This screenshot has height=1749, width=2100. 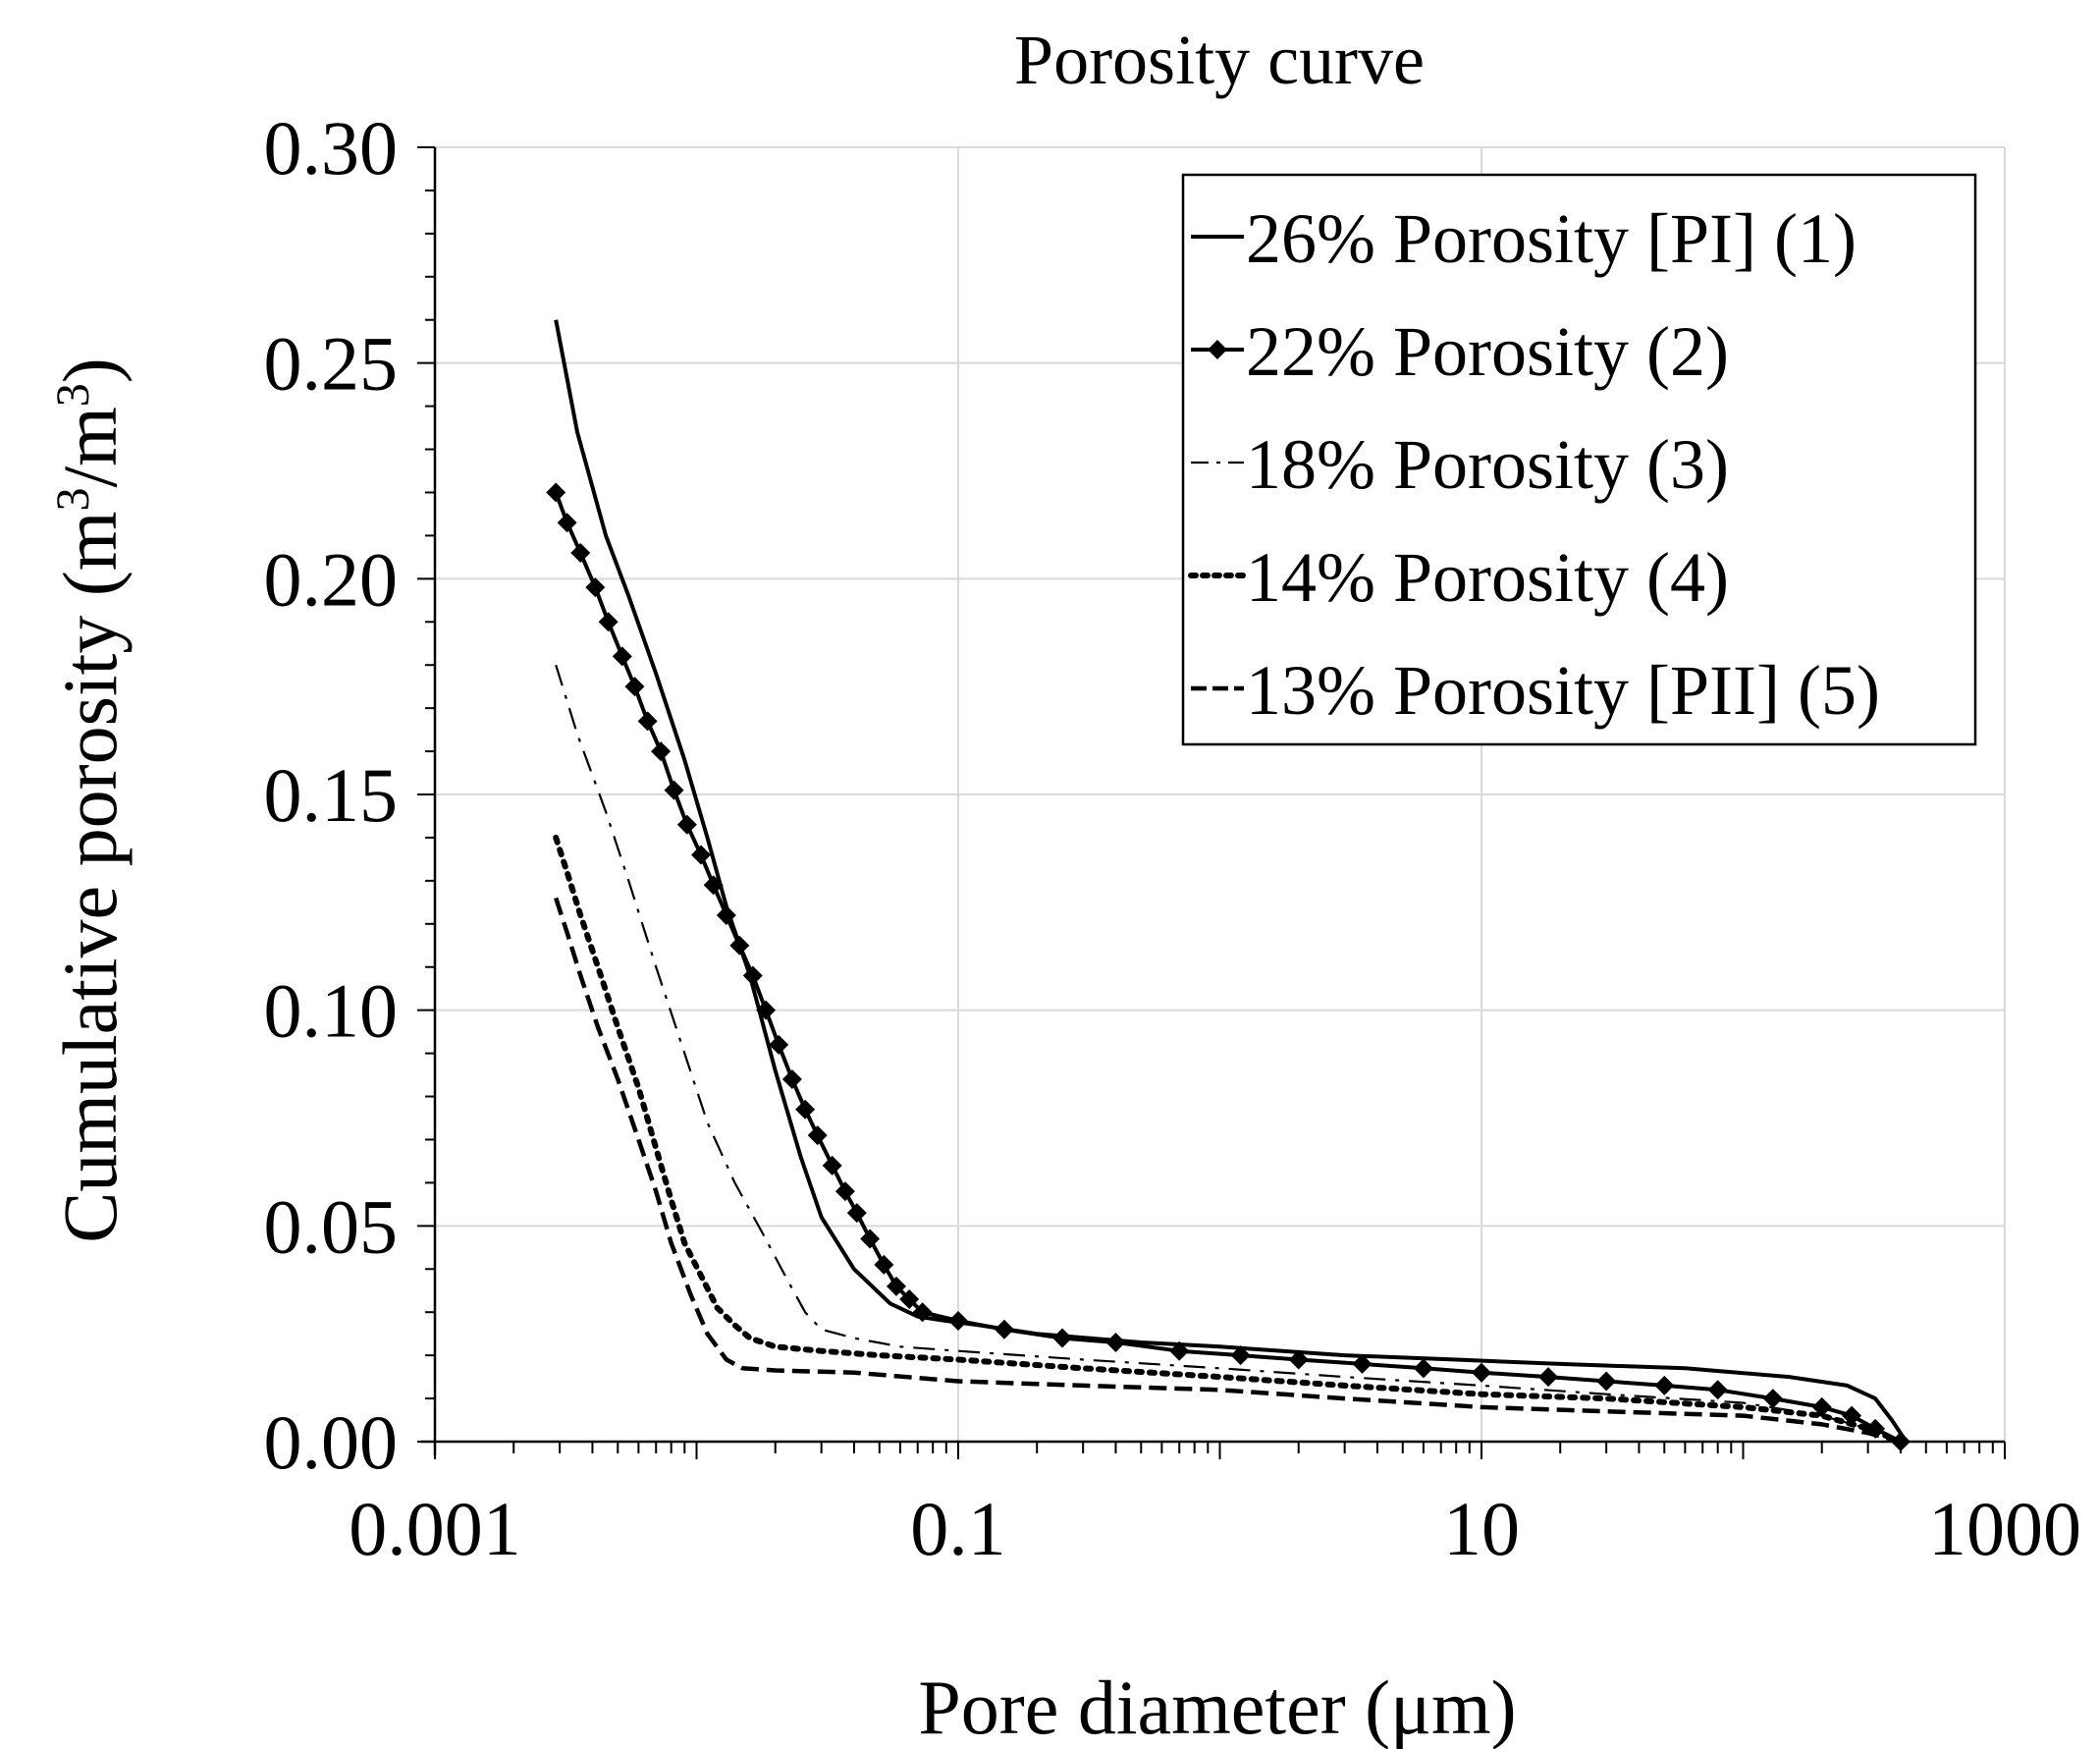 I want to click on x-tick-label: 10, so click(x=1481, y=1529).